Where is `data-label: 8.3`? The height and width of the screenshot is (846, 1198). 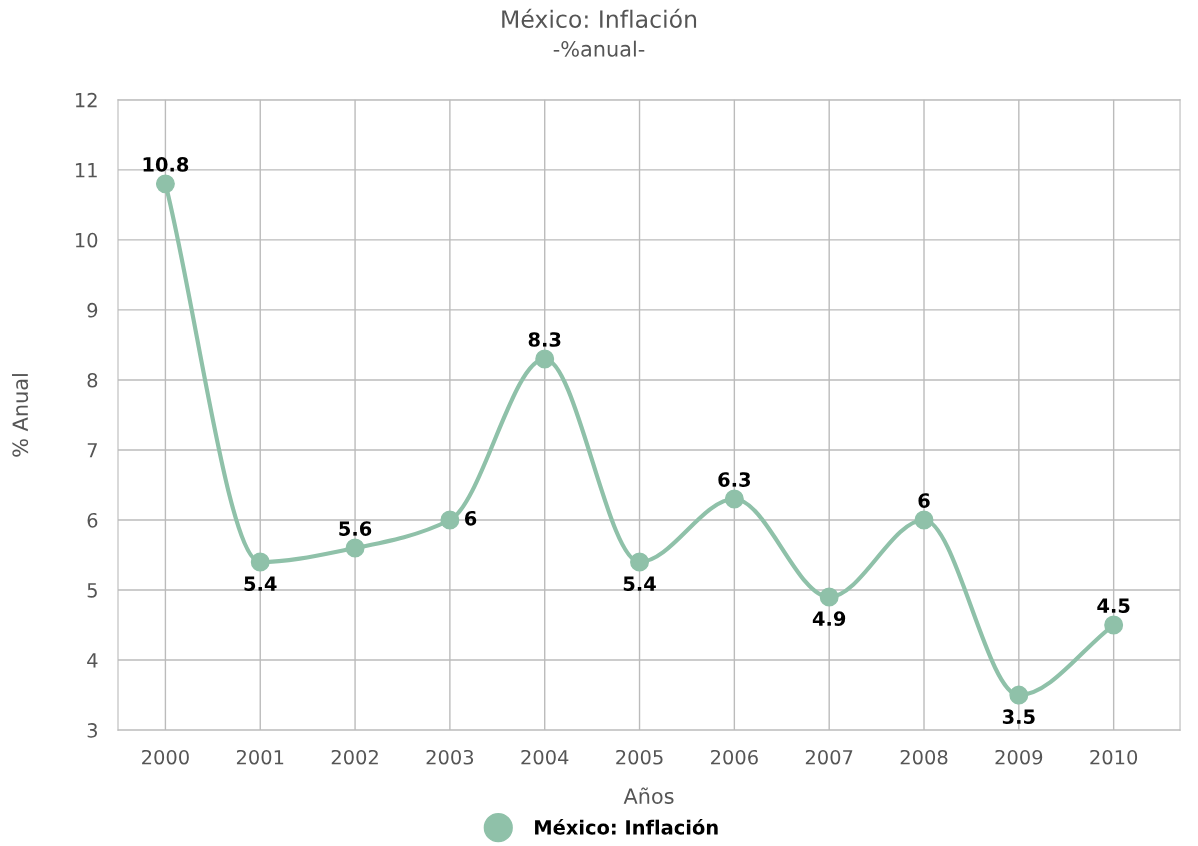
data-label: 8.3 is located at coordinates (544, 339).